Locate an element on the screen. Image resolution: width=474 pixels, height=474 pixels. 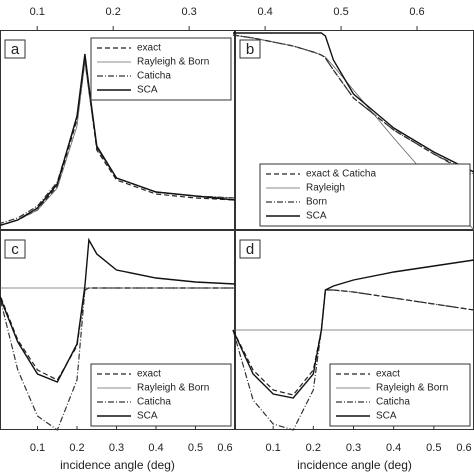
series-line is located at coordinates (117, 334).